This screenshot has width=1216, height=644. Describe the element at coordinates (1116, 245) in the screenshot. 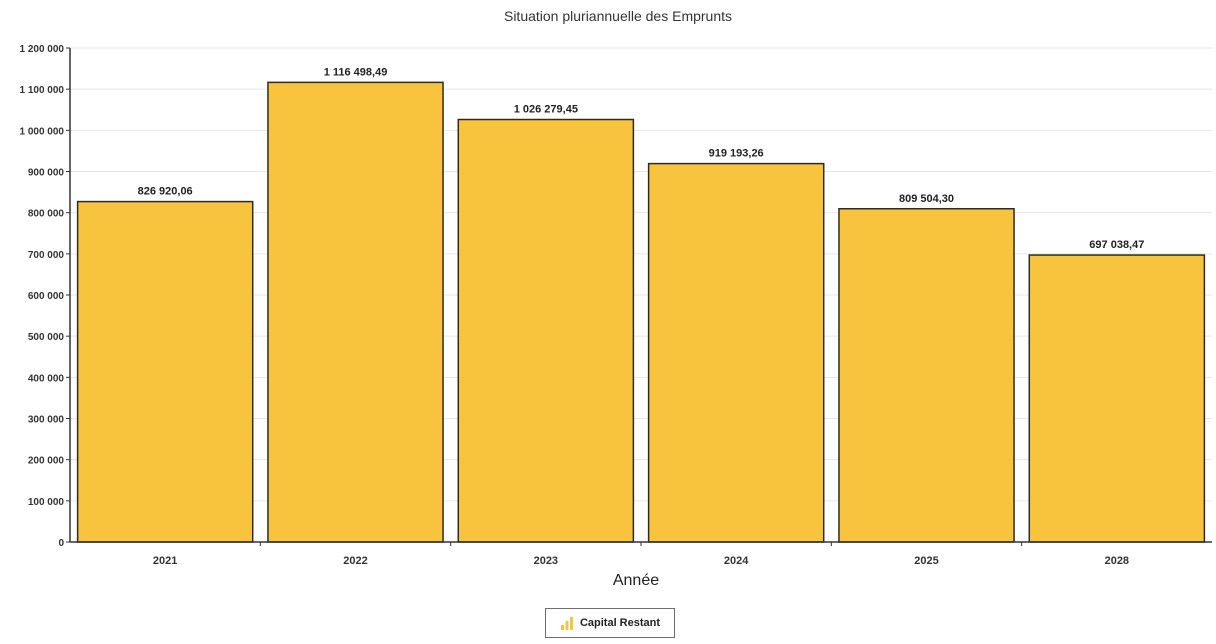

I see `bar-data-label: 697 038,47` at that location.